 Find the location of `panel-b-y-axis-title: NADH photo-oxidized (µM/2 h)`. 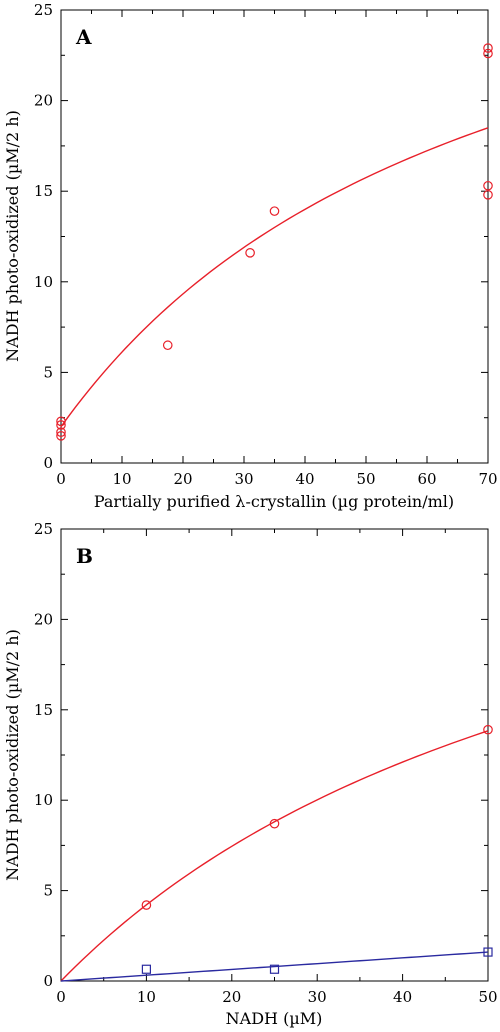

panel-b-y-axis-title: NADH photo-oxidized (µM/2 h) is located at coordinates (12, 755).